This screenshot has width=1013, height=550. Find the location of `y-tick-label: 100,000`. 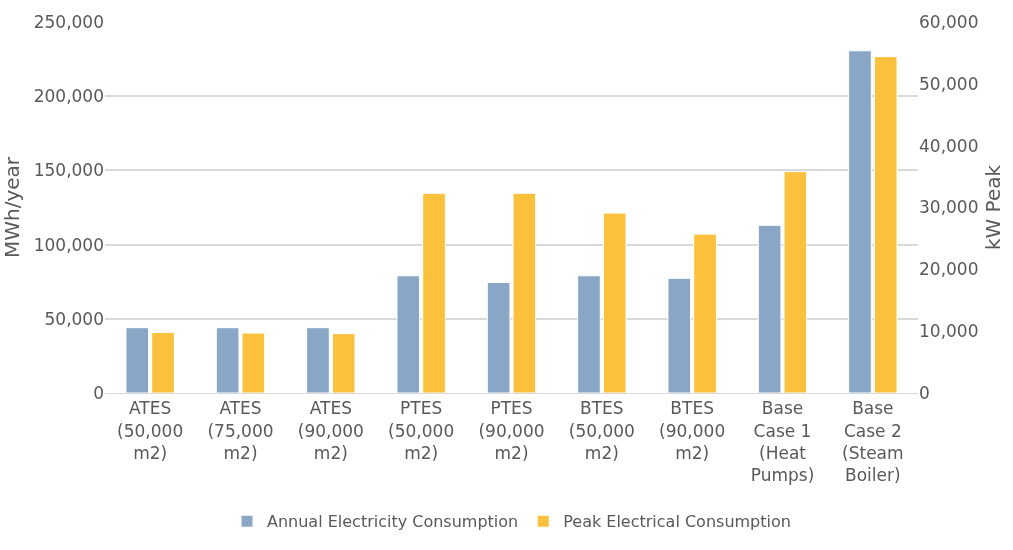

y-tick-label: 100,000 is located at coordinates (68, 244).